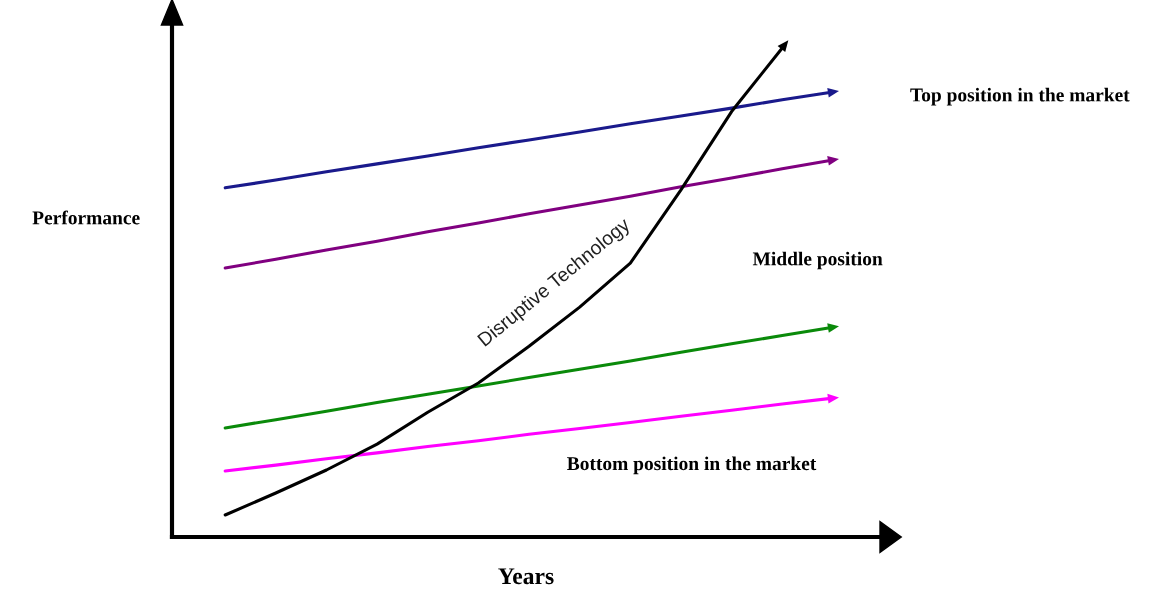  What do you see at coordinates (817, 260) in the screenshot?
I see `annotation: Middle position` at bounding box center [817, 260].